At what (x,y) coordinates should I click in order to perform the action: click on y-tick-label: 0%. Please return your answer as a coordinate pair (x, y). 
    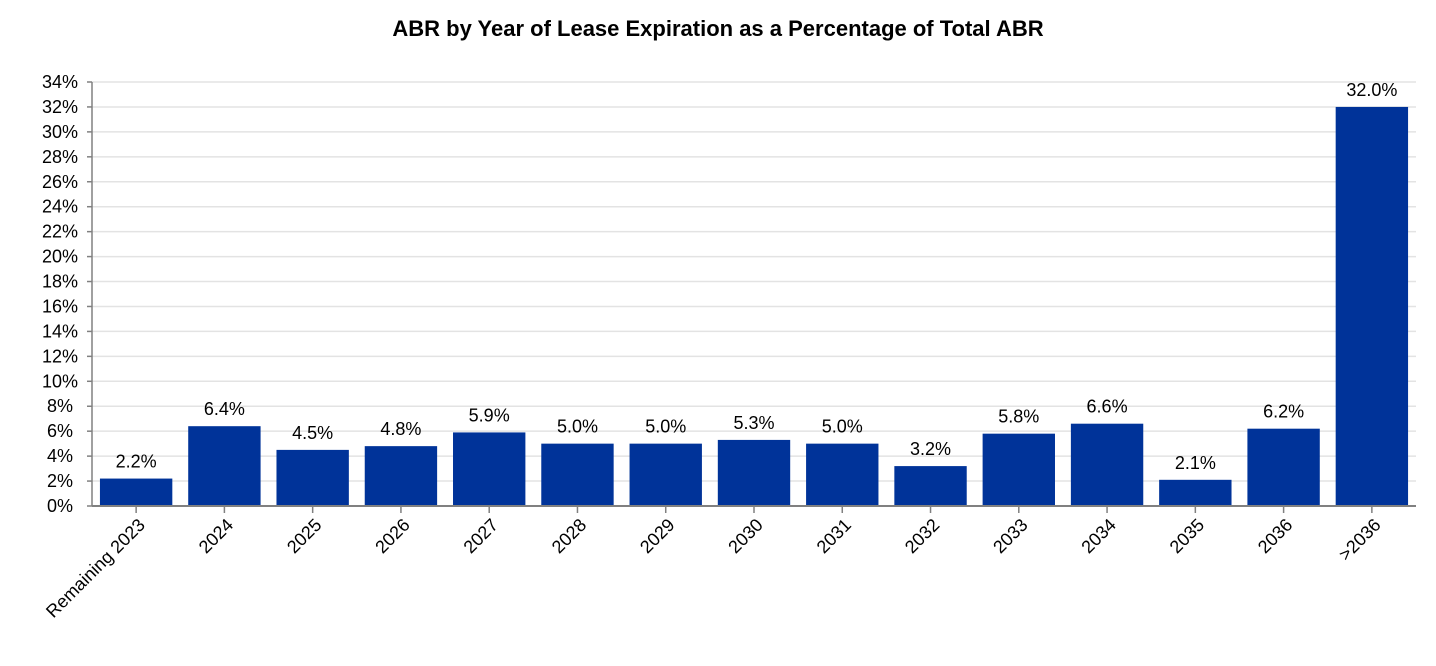
    Looking at the image, I should click on (60, 506).